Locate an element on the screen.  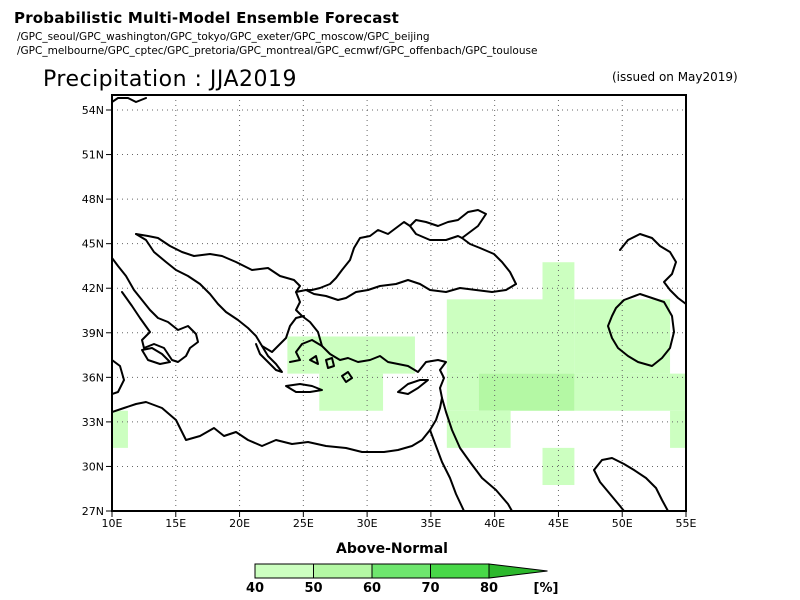
legend-tick-label: 50 is located at coordinates (313, 588).